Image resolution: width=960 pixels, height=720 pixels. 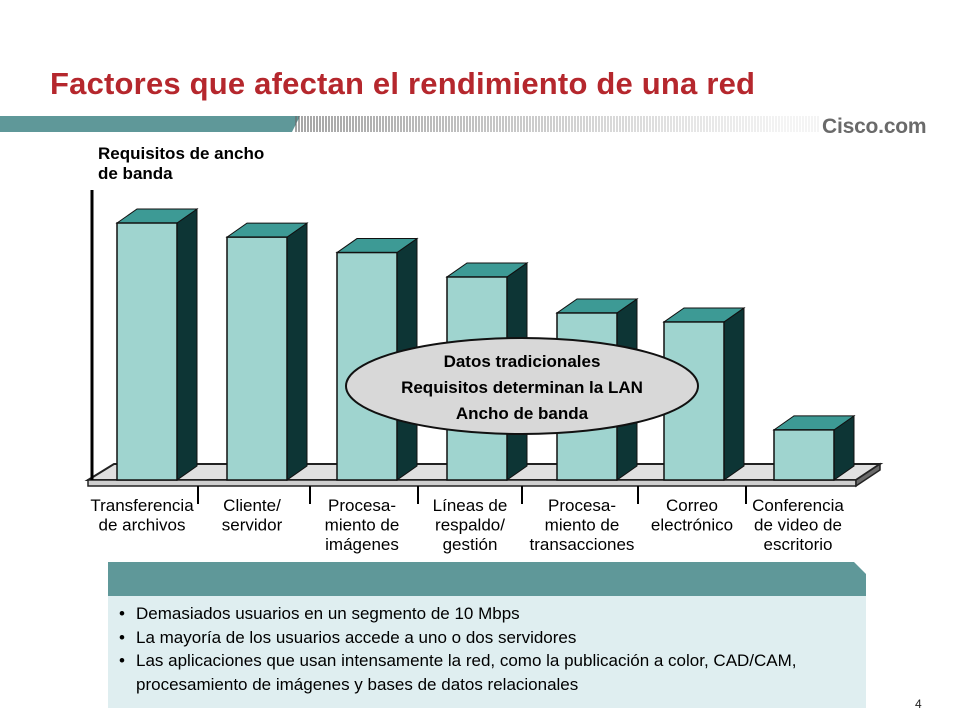 I want to click on category-label: transacciones, so click(x=582, y=544).